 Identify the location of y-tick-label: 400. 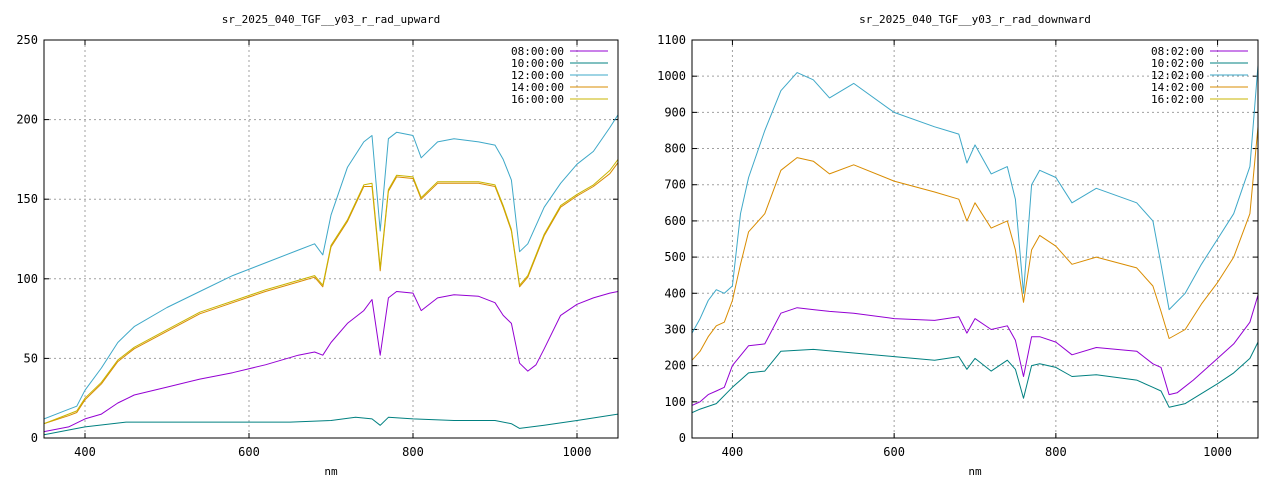
(675, 293).